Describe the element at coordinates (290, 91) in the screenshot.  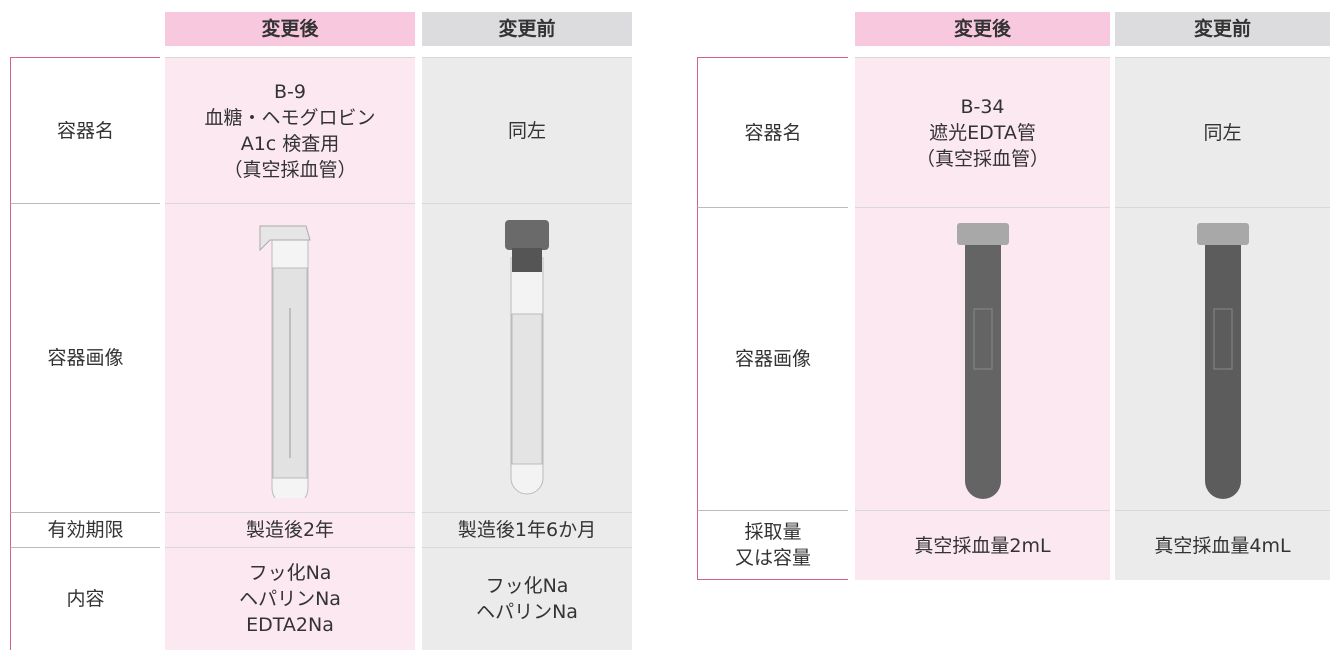
I see `cell-text: B-9` at that location.